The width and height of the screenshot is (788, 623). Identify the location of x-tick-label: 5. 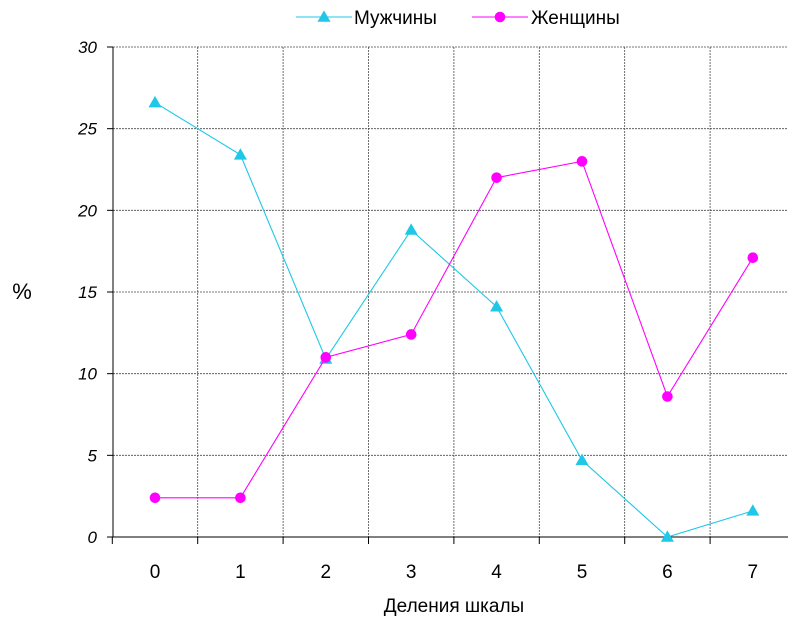
(582, 572).